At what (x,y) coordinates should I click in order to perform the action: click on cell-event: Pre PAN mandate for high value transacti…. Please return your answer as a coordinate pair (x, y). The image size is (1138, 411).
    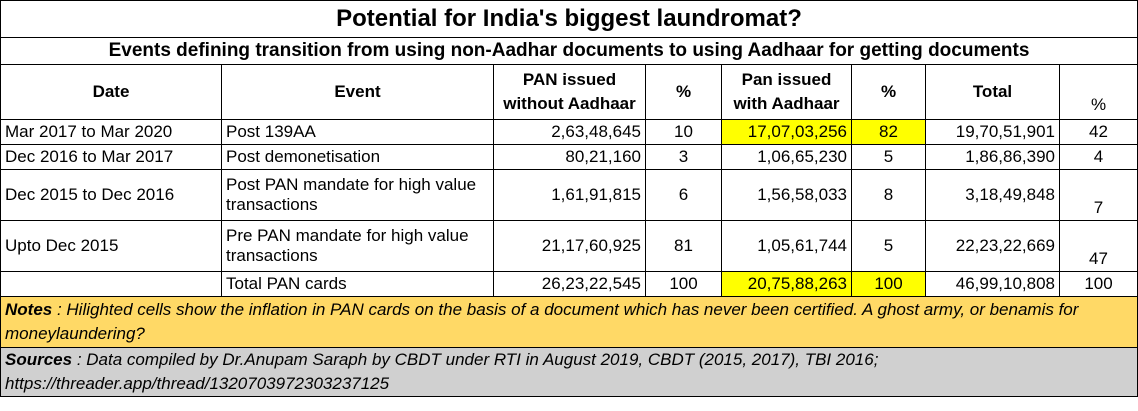
    Looking at the image, I should click on (357, 246).